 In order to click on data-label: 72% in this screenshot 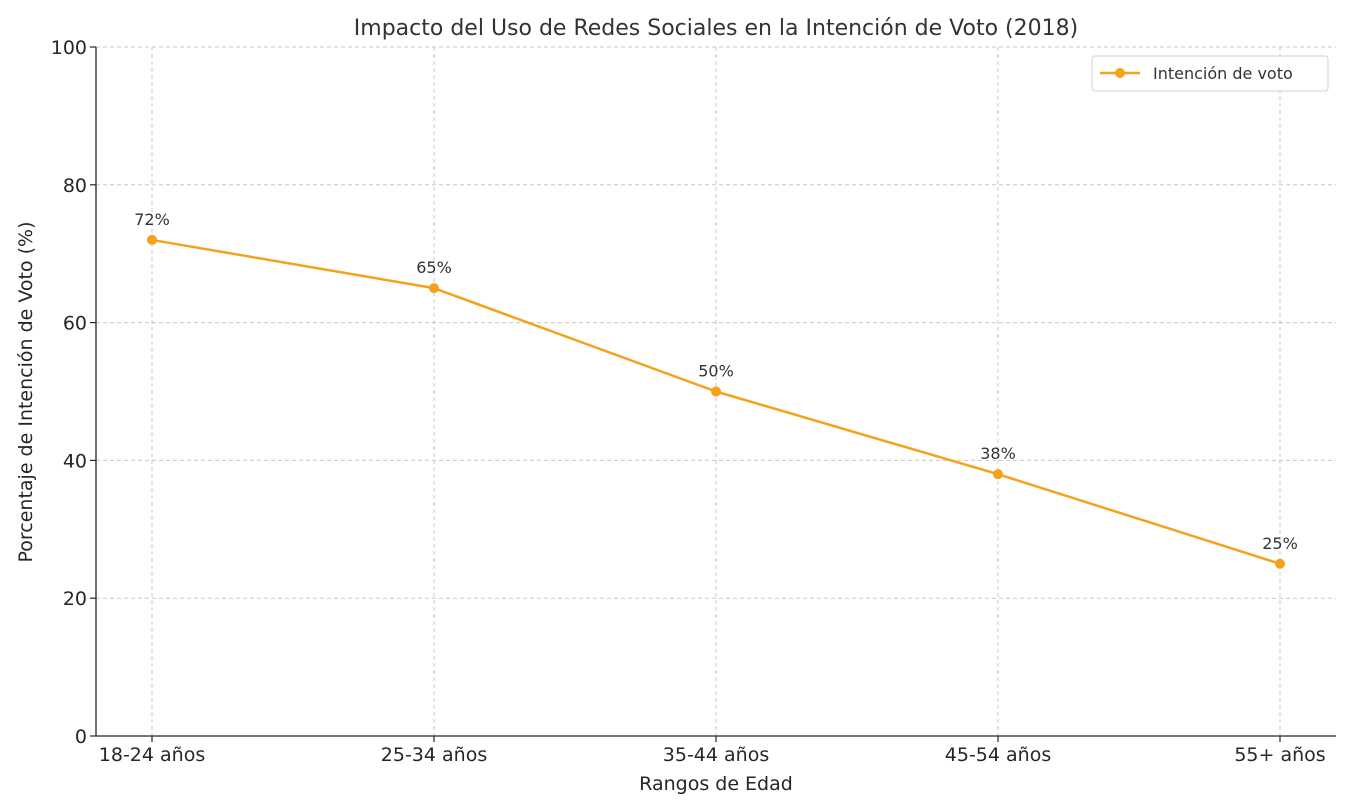, I will do `click(152, 219)`.